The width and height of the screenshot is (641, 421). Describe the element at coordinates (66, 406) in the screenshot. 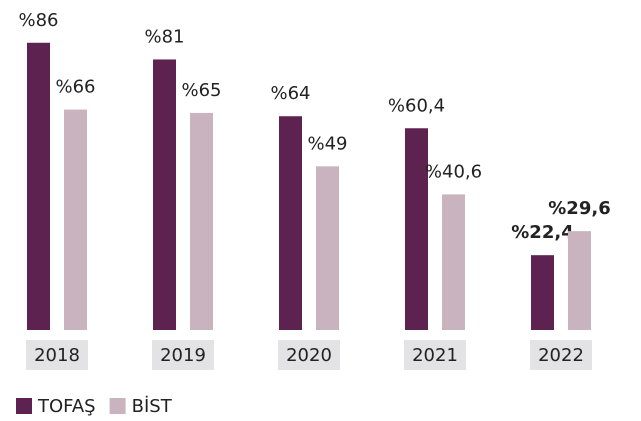

I see `legend-label: TOFAŞ` at that location.